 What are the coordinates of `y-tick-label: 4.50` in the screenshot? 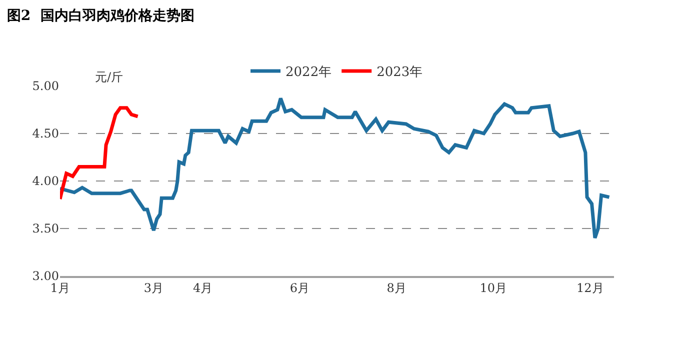 It's located at (45, 133).